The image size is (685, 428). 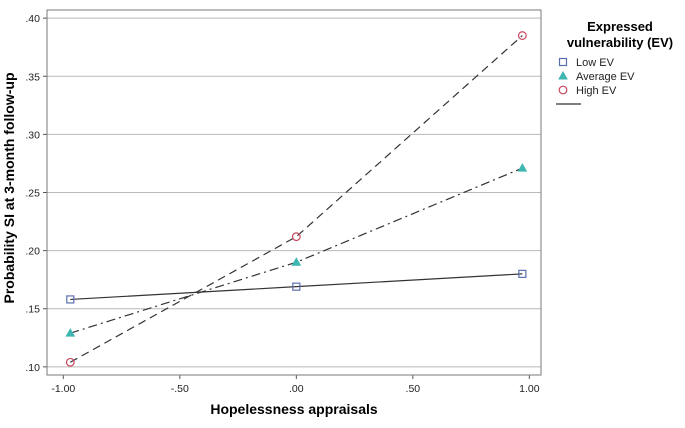 I want to click on y-tick-label: .25, so click(x=32, y=194).